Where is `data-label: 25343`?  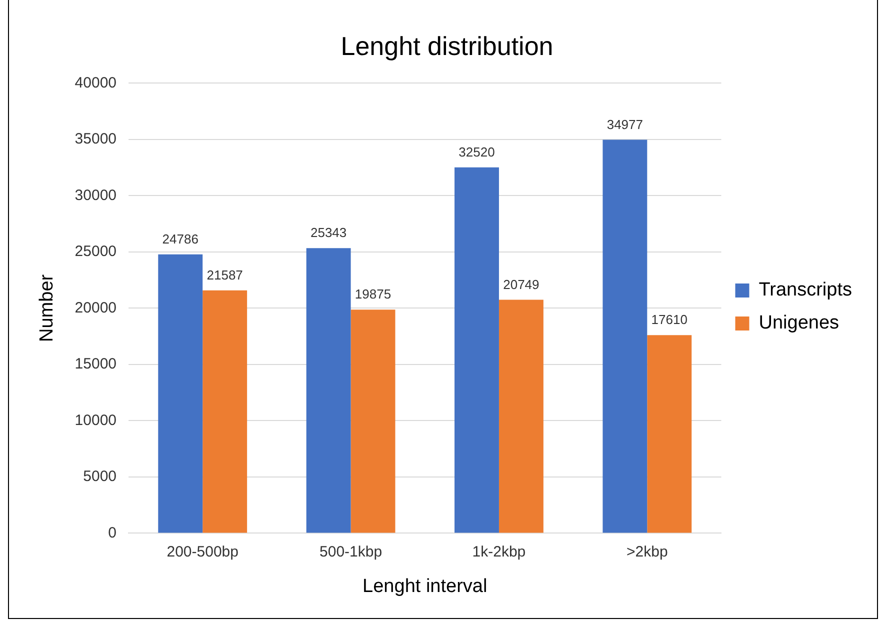
data-label: 25343 is located at coordinates (328, 232).